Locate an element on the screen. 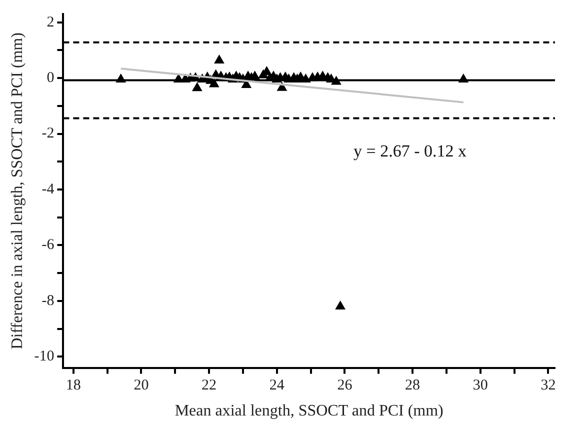 This screenshot has height=429, width=565. x-tick-label: 22 is located at coordinates (209, 386).